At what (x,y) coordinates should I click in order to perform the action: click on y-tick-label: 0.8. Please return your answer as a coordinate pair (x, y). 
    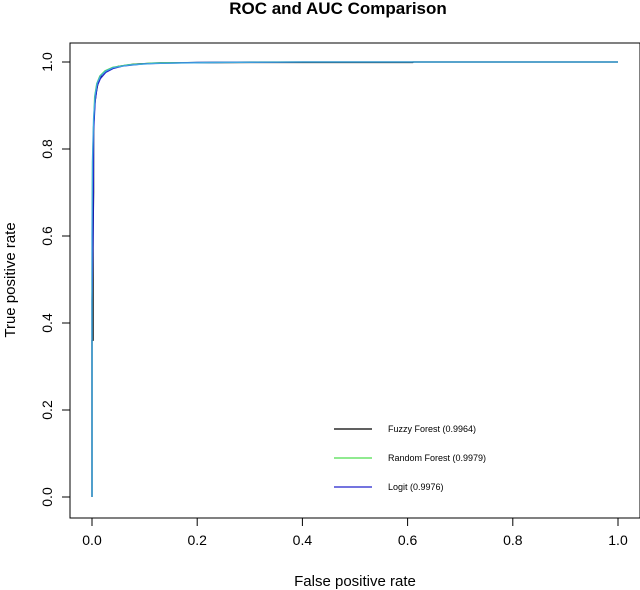
    Looking at the image, I should click on (47, 149).